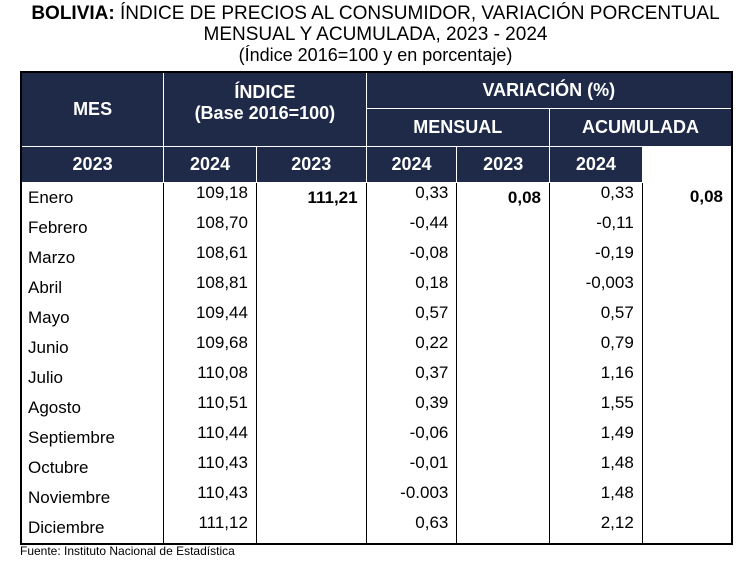 This screenshot has width=751, height=579. I want to click on table-row: Diciembre 111,12 0,63 2,12, so click(376, 528).